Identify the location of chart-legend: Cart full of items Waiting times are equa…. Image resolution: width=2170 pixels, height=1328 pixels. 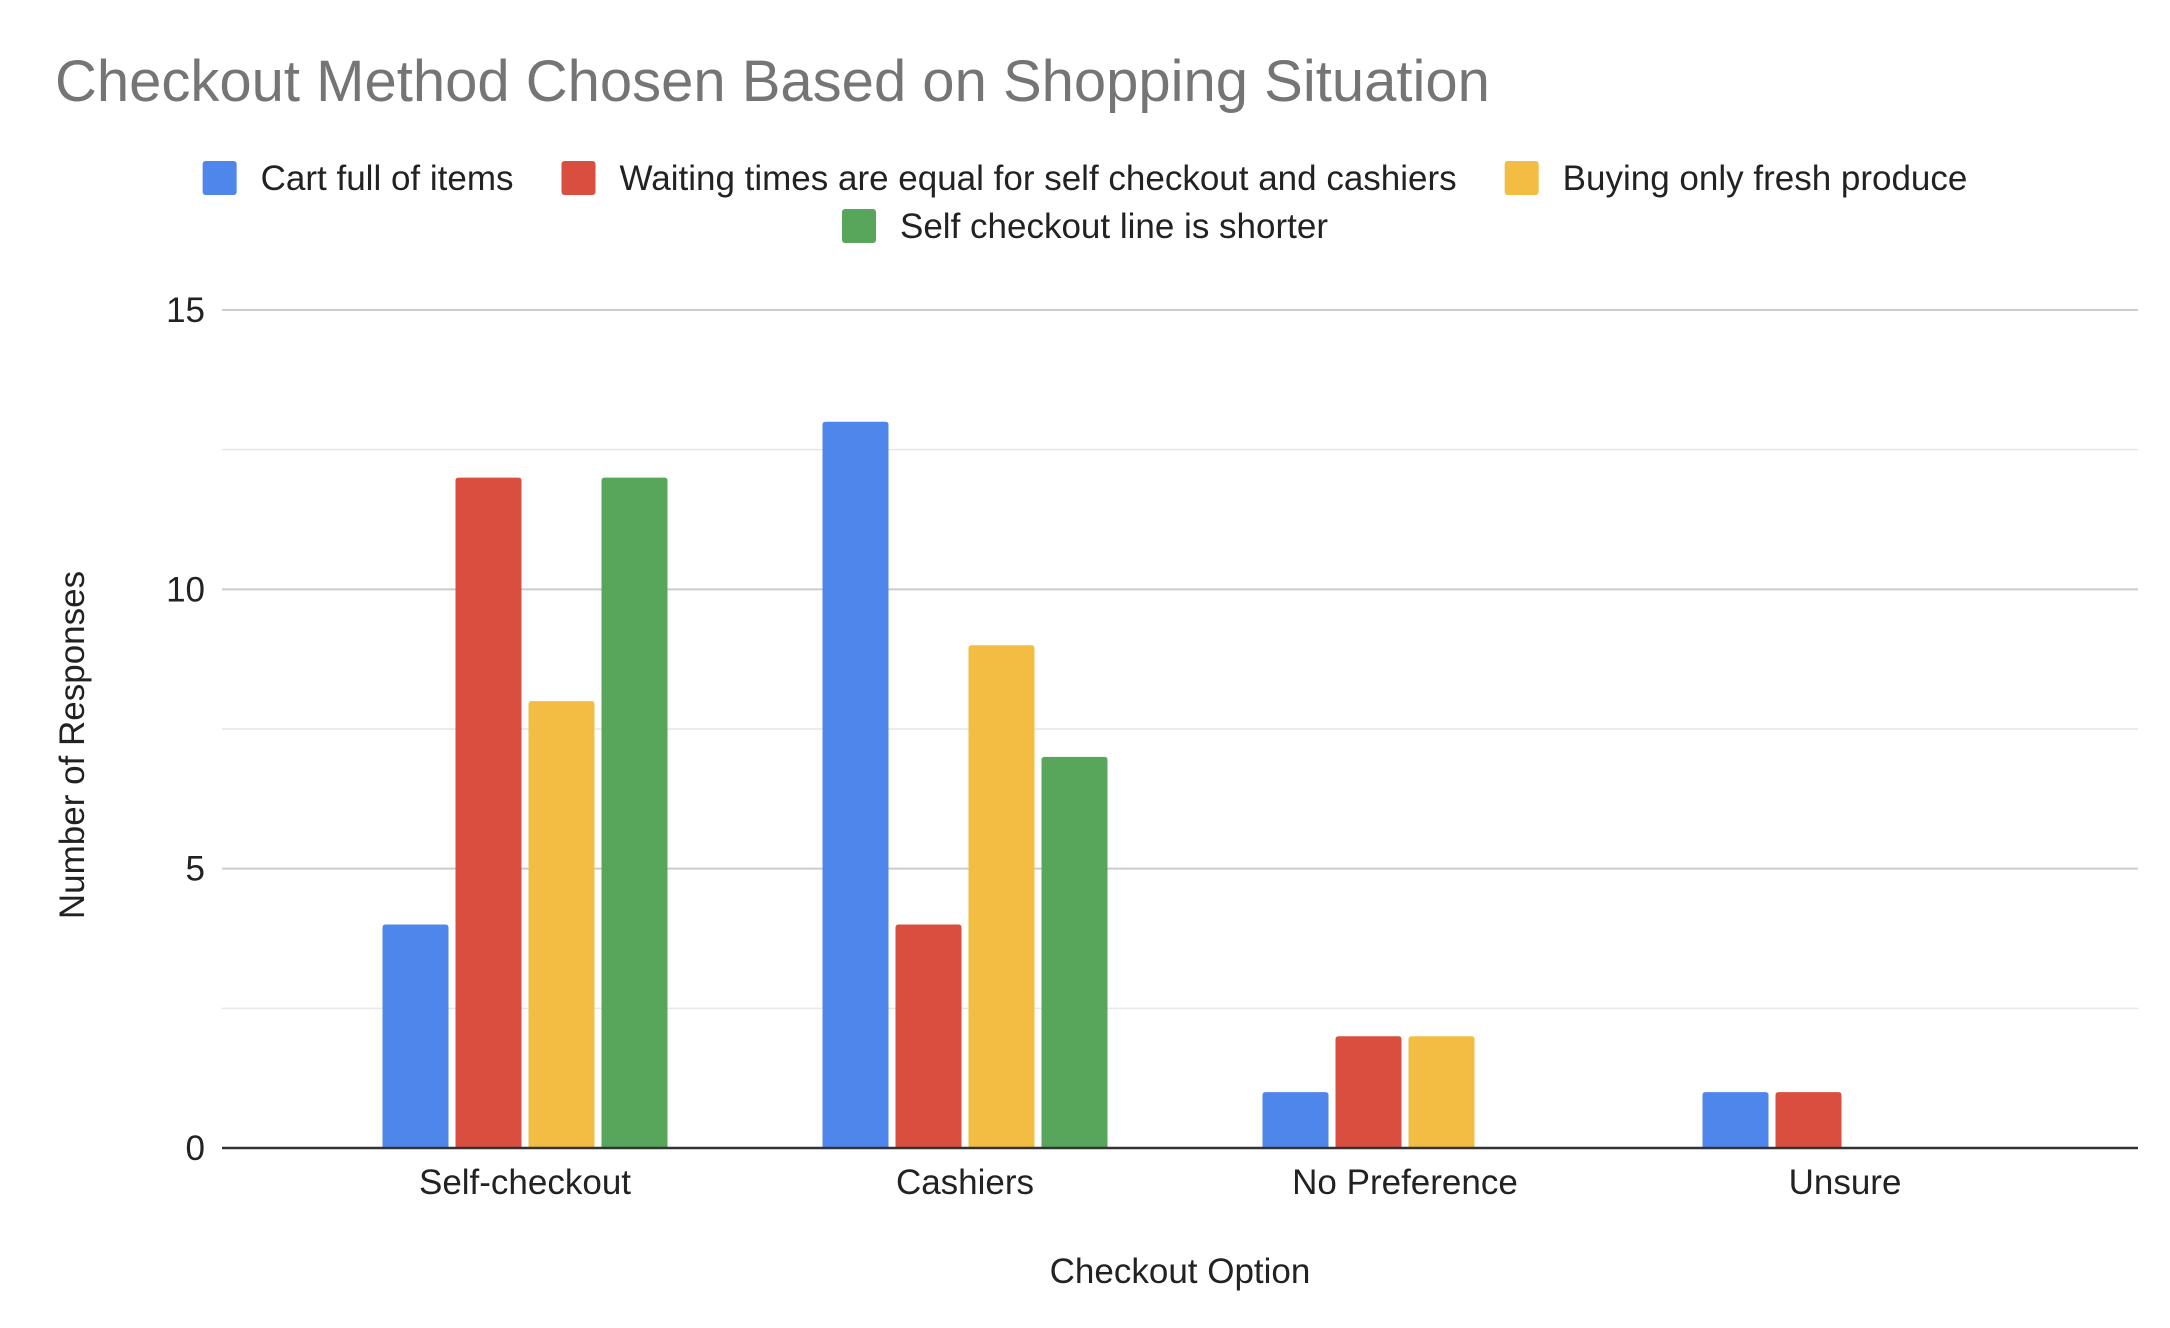
(1085, 202).